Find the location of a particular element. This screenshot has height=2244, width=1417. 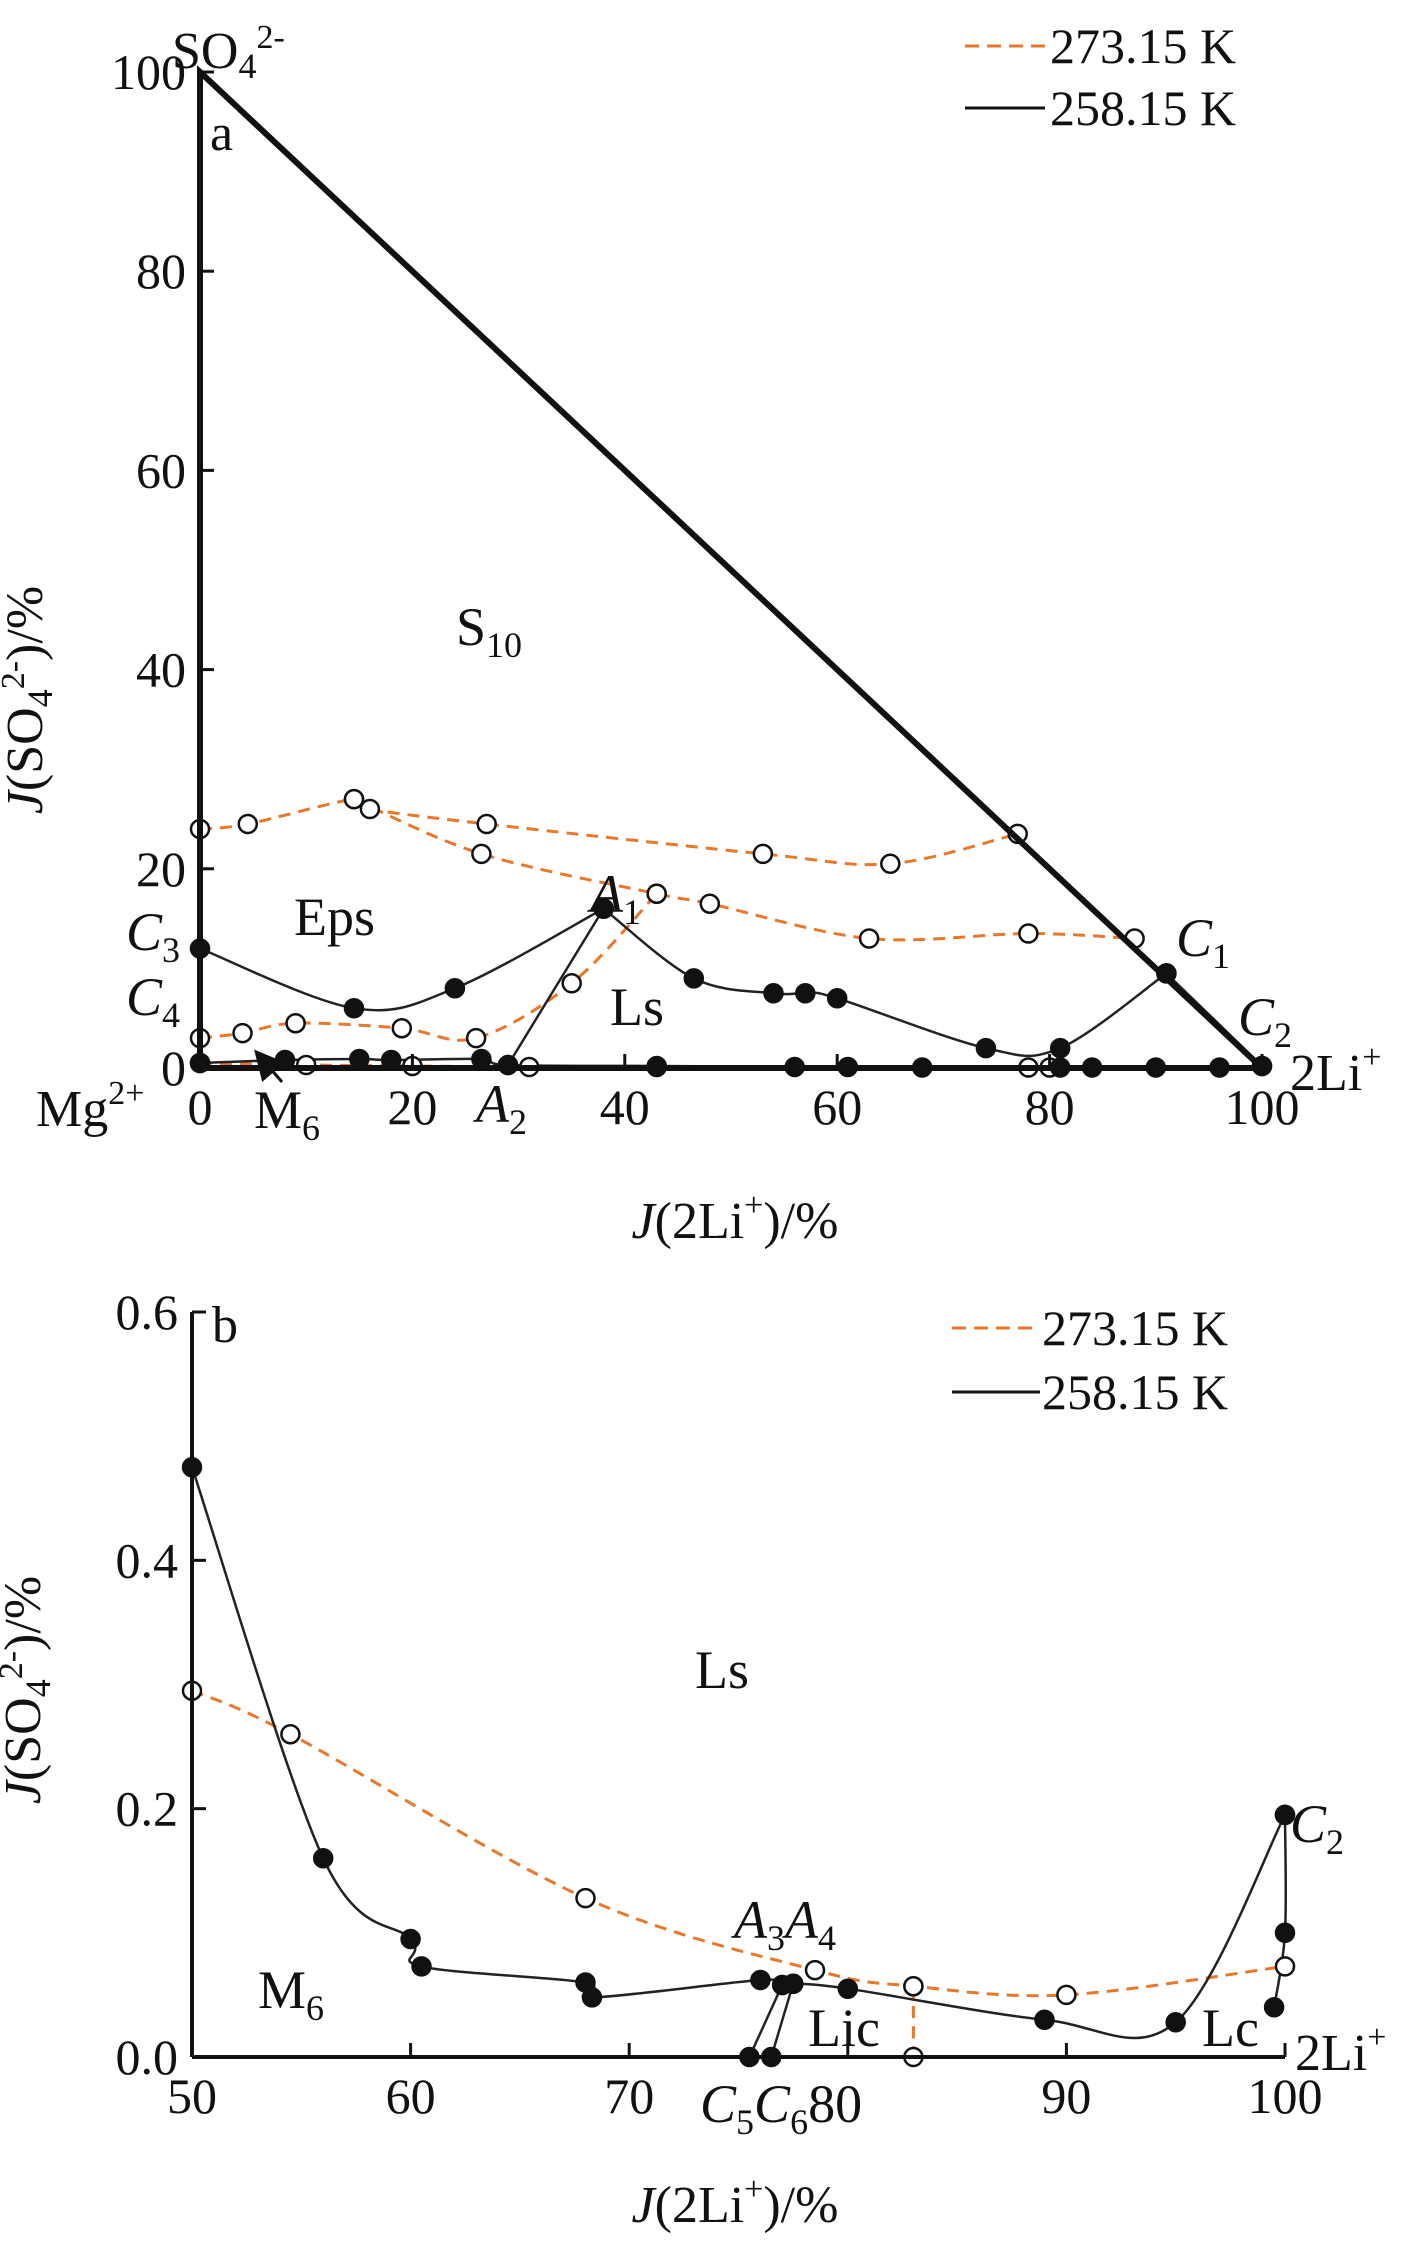

point-label-c2-a: C2 is located at coordinates (1265, 1021).